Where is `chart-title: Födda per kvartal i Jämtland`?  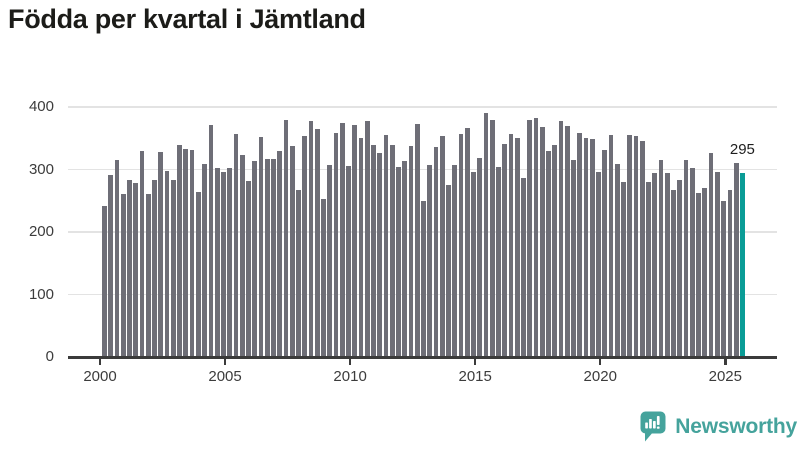 chart-title: Födda per kvartal i Jämtland is located at coordinates (187, 19).